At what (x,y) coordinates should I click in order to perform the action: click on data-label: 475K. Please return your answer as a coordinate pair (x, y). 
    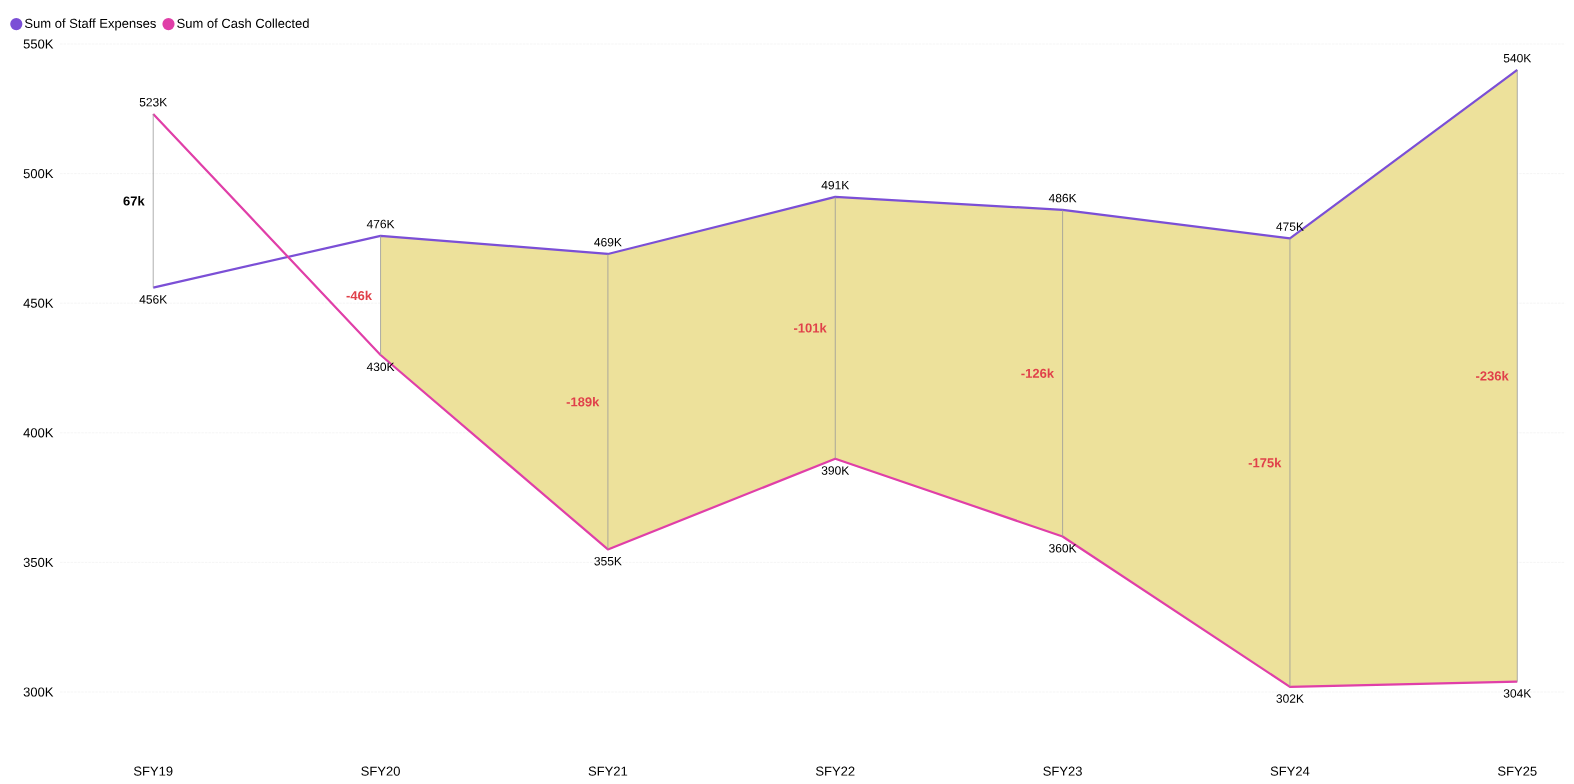
    Looking at the image, I should click on (1290, 226).